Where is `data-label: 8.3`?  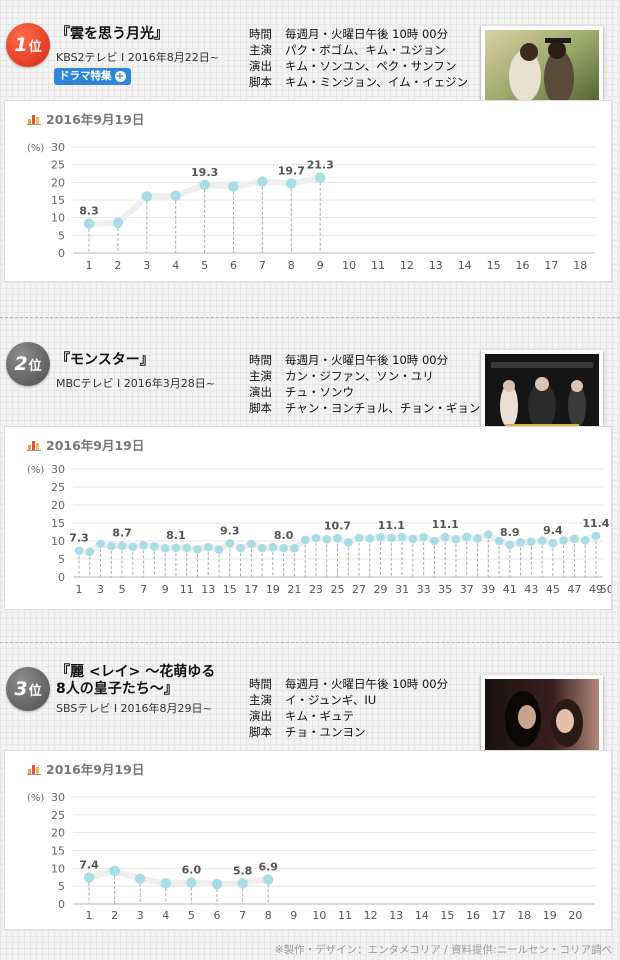 data-label: 8.3 is located at coordinates (89, 211).